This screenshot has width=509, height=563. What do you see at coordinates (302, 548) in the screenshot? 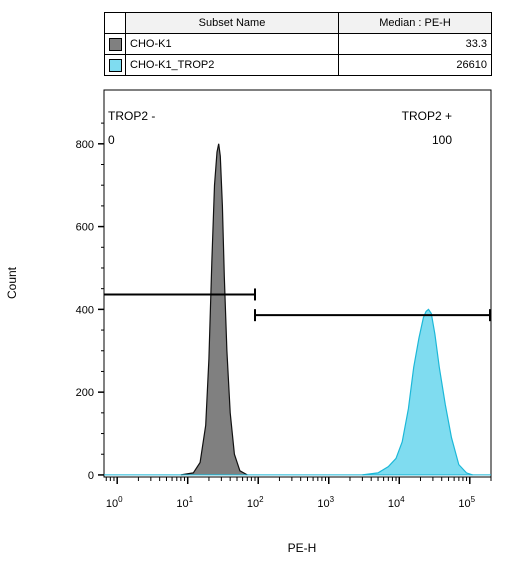
I see `x-axis-label: PE-H` at bounding box center [302, 548].